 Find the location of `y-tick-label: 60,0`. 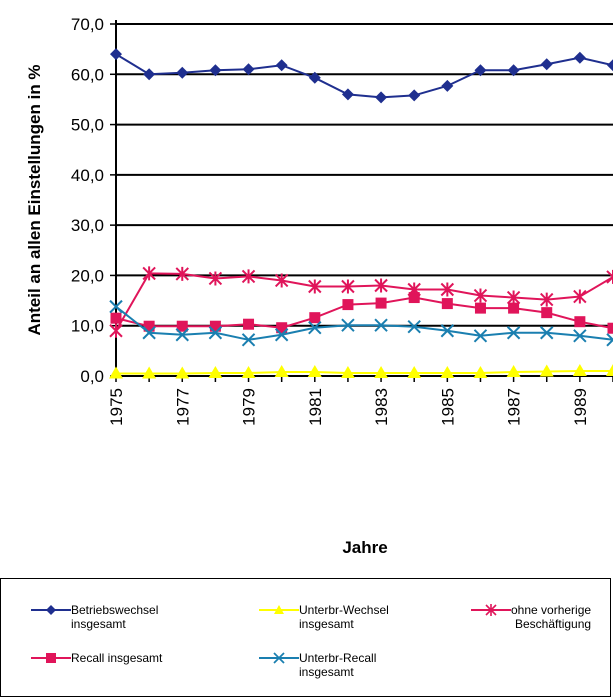

y-tick-label: 60,0 is located at coordinates (87, 74).